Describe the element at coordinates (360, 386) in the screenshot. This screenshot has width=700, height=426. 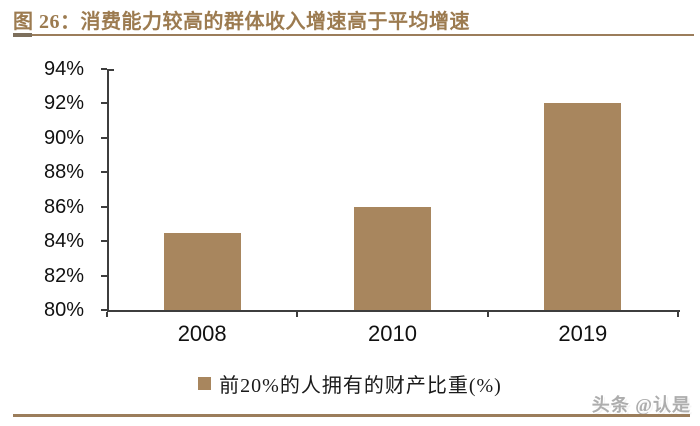
I see `legend-label: 前20%的人拥有的财产比重(%)` at that location.